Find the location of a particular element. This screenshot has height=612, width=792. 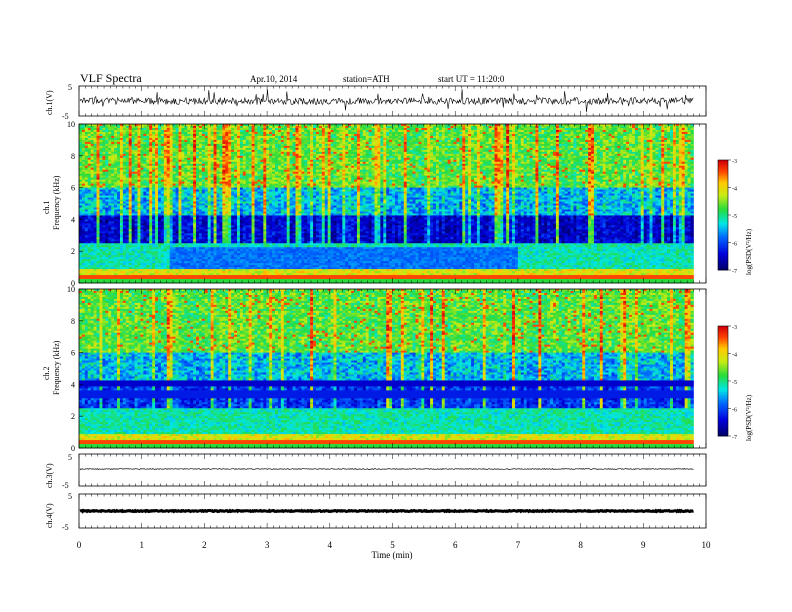

ch2-colorbar-ticks: -3 -4 -5 -6 -7 is located at coordinates (732, 383).